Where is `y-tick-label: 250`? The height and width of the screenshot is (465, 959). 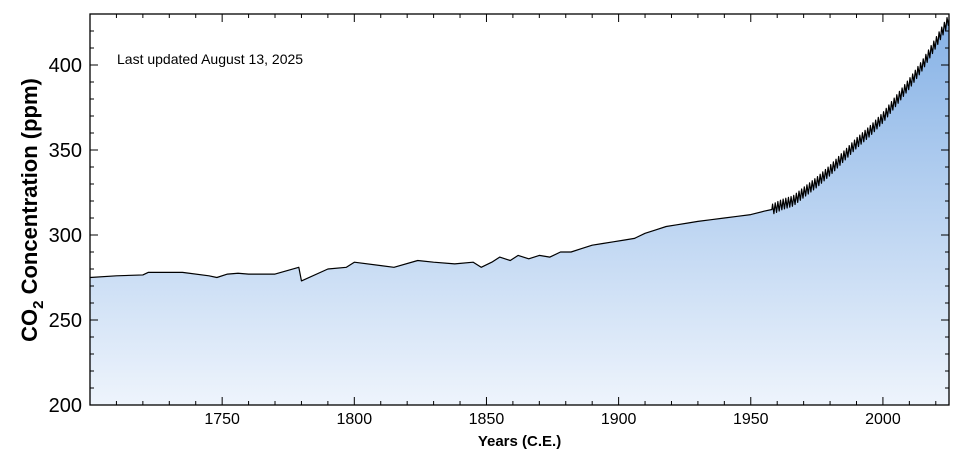
y-tick-label: 250 is located at coordinates (65, 321).